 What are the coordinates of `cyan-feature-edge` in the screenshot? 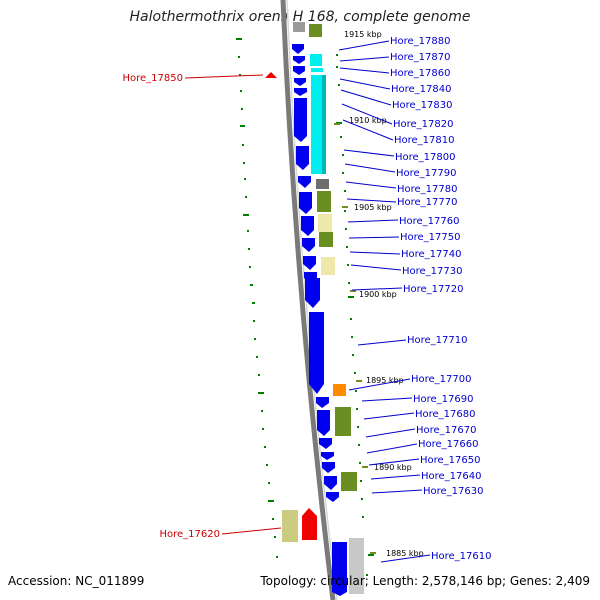 It's located at (324, 124).